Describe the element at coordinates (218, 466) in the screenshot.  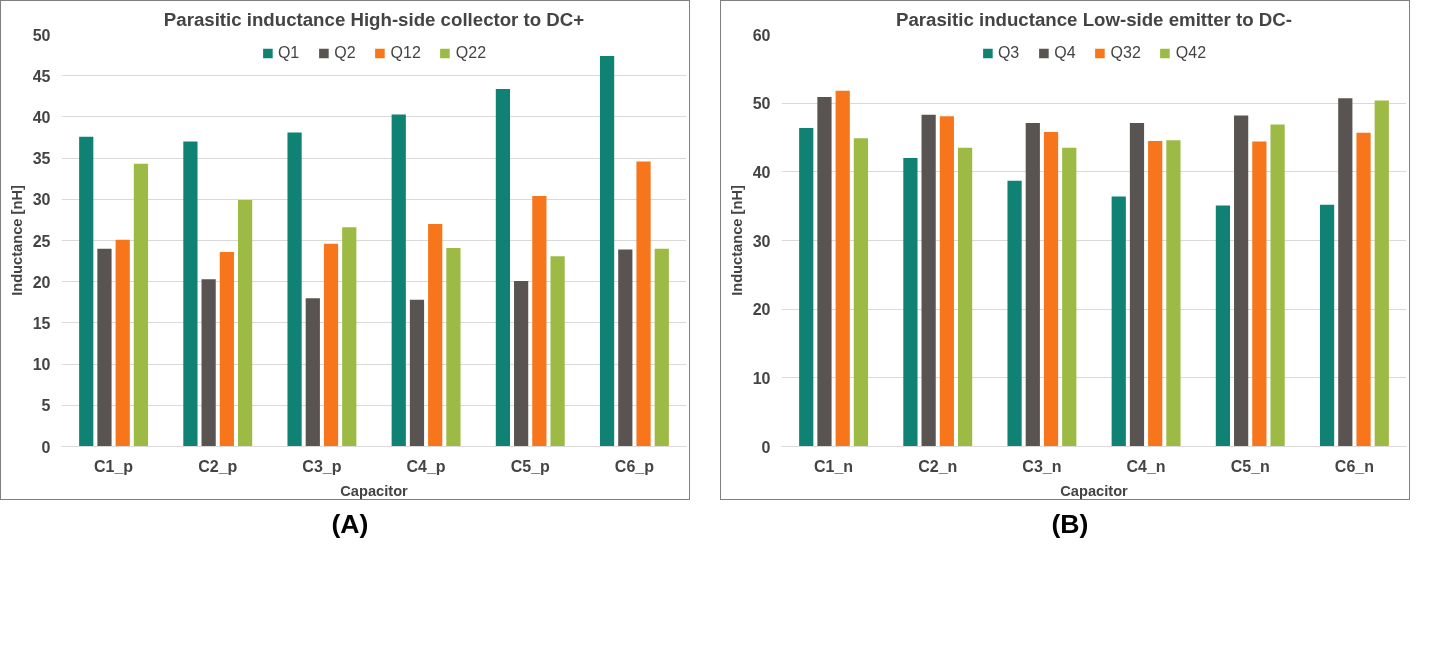
I see `x-tick-label: C2_p` at that location.